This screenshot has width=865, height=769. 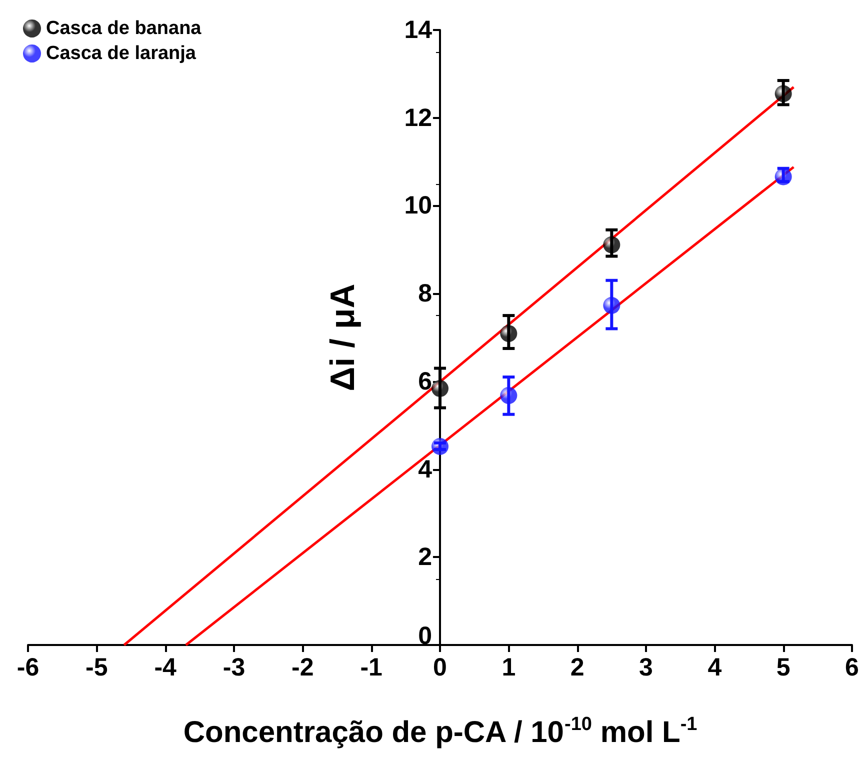 What do you see at coordinates (97, 668) in the screenshot?
I see `x-tick-label: -5` at bounding box center [97, 668].